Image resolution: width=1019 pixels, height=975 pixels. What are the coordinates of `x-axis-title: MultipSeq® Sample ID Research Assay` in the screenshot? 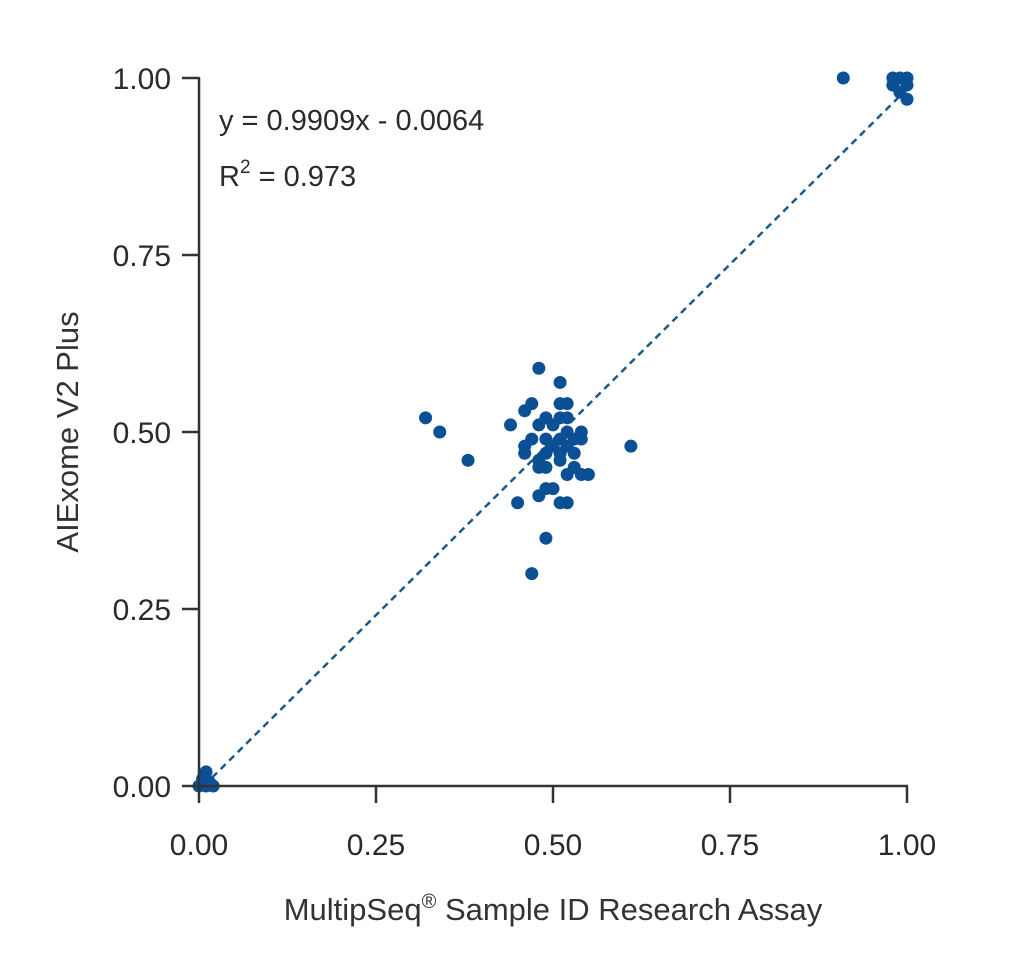 It's located at (553, 909).